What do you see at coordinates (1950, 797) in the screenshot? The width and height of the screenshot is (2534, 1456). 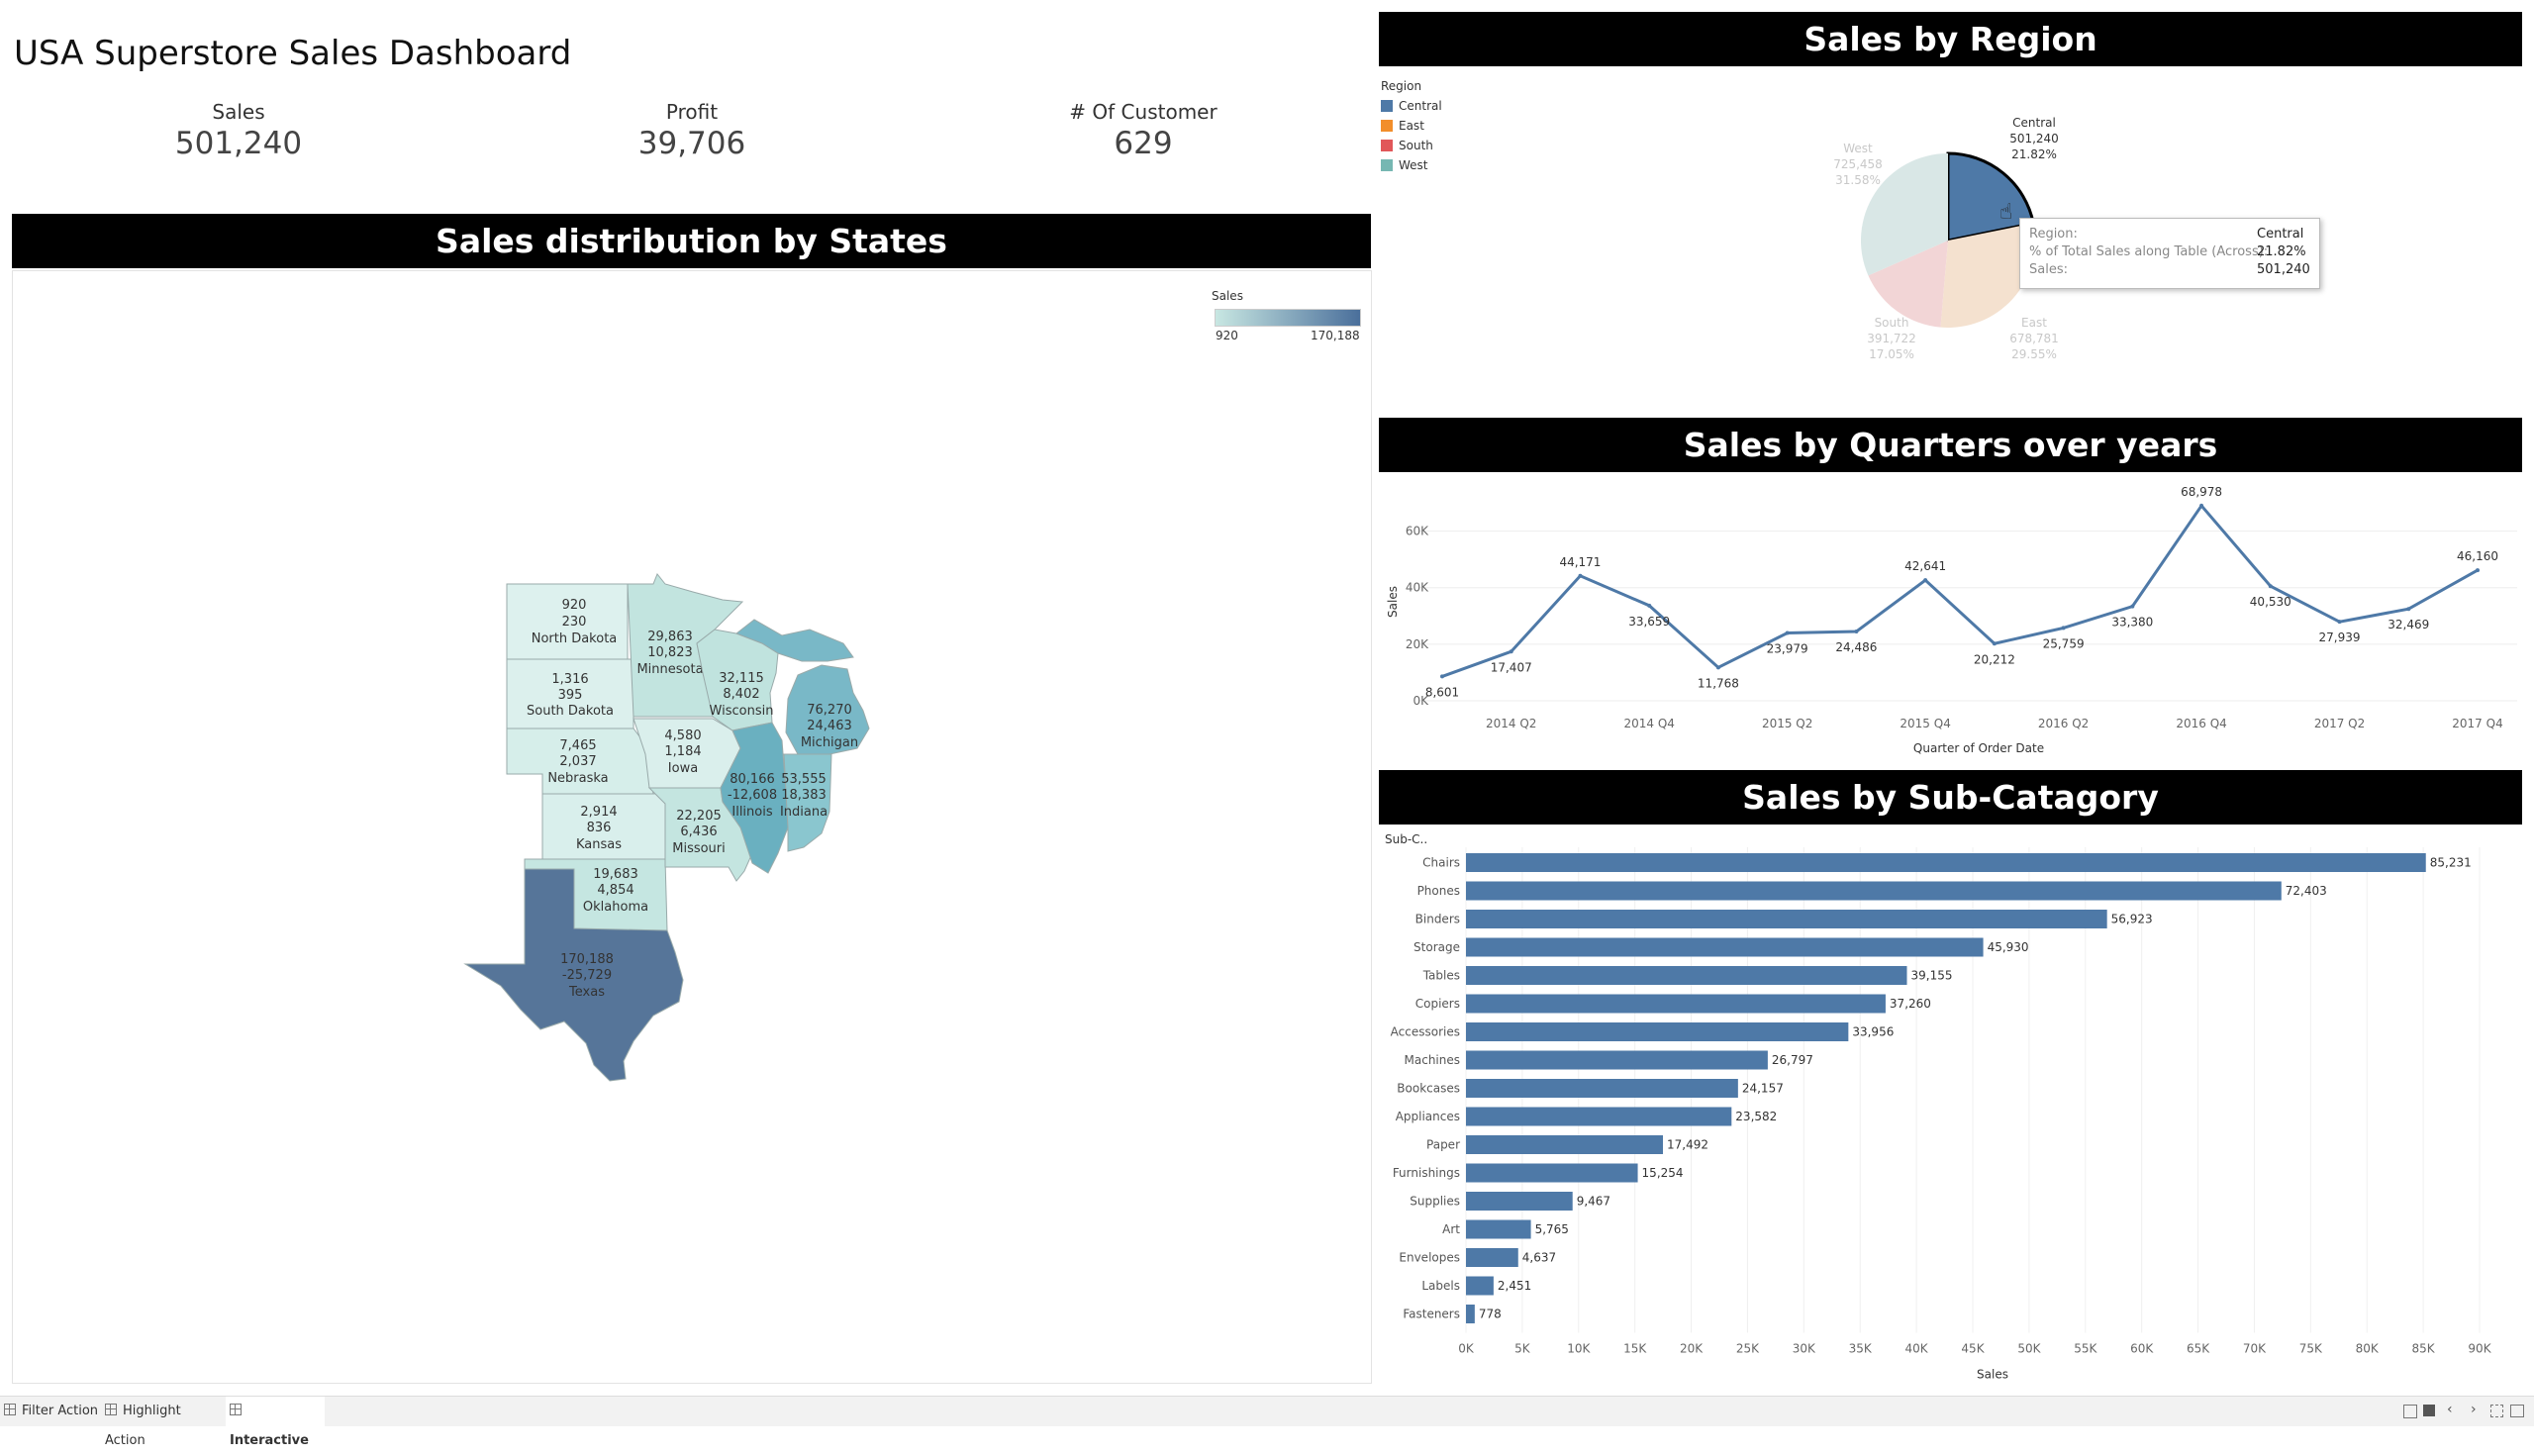 I see `subcat-section-title: Sales by Sub-Catagory` at bounding box center [1950, 797].